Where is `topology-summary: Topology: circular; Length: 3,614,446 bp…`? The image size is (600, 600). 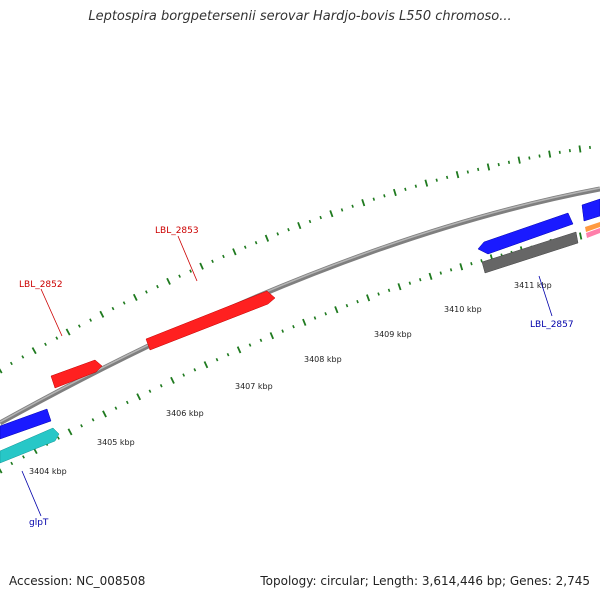 topology-summary: Topology: circular; Length: 3,614,446 bp… is located at coordinates (425, 581).